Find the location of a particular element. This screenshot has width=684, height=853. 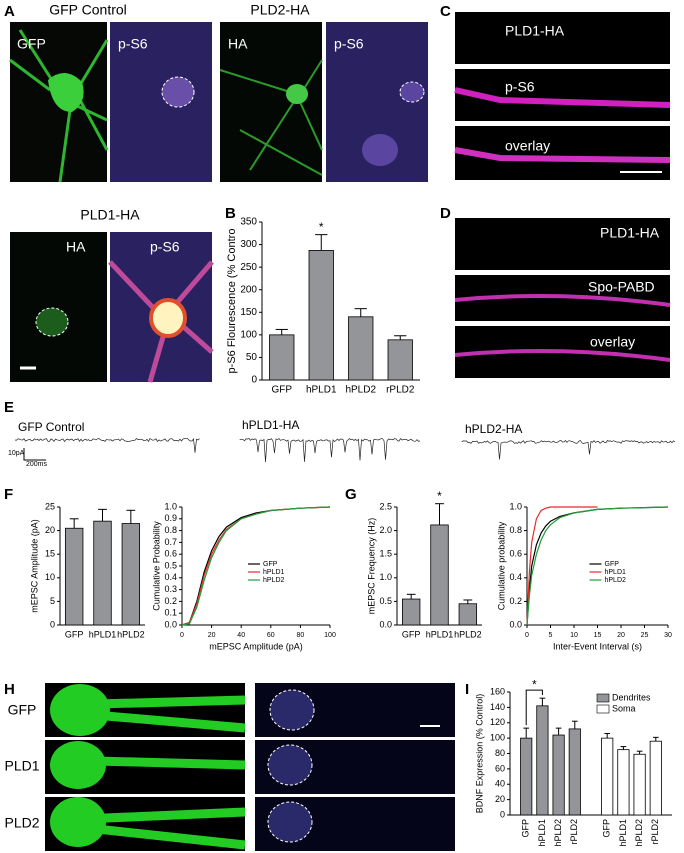

legend-label: hPLD1 is located at coordinates (274, 572).